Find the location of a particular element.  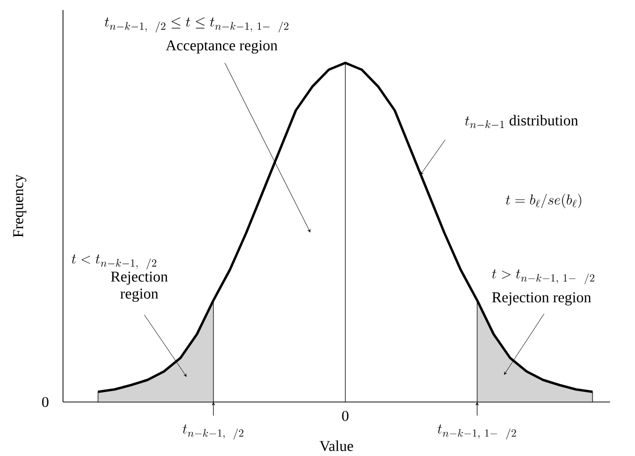

text: $t_{n - k - 1,\ \ /2} \leq t \leq t_{n - k - 1,\ 1 - \ \ /2}$ is located at coordinates (196, 24).